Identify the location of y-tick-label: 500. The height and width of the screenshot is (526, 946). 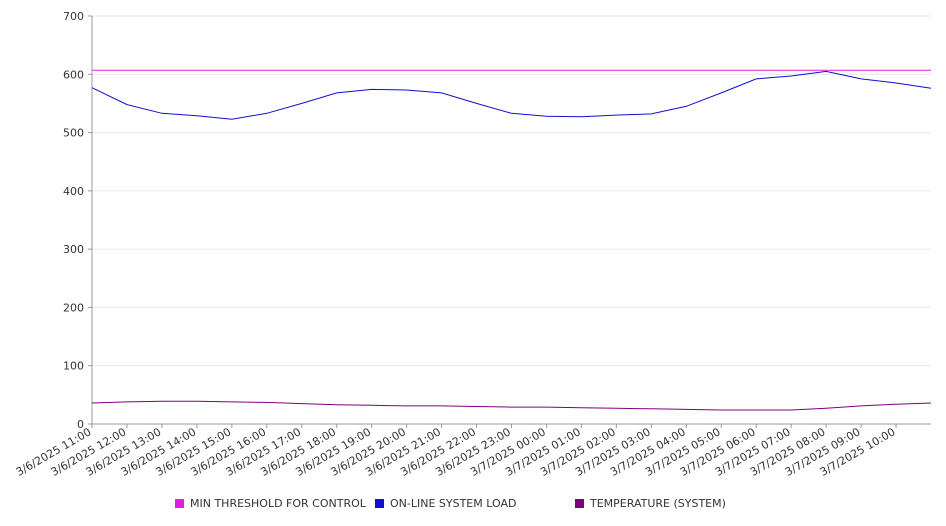
(73, 133).